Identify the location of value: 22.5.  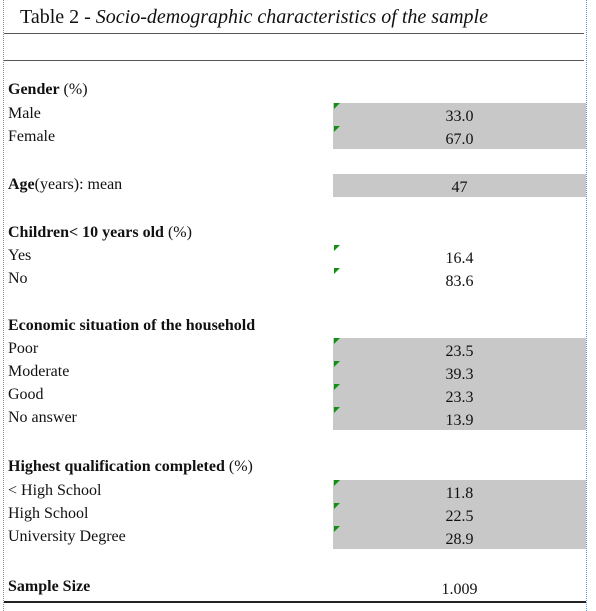
(459, 516).